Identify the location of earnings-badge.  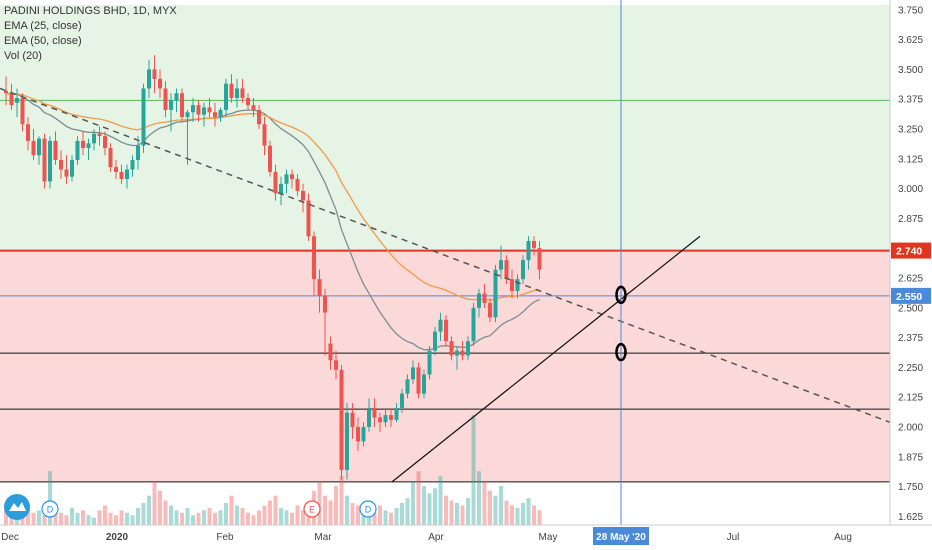
(312, 509).